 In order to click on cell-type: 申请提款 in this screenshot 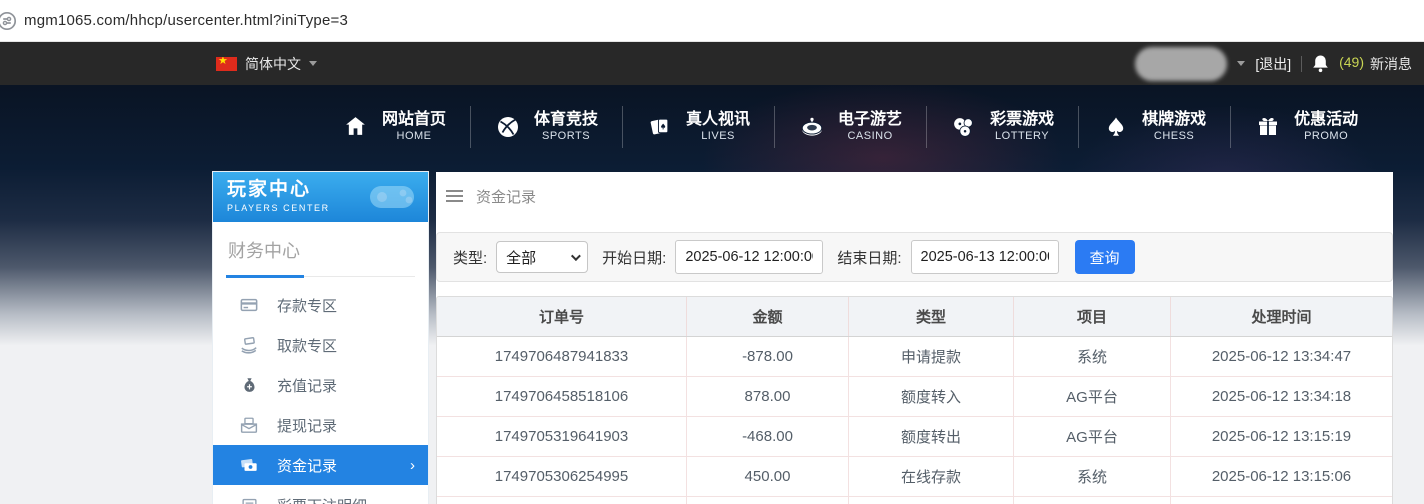, I will do `click(931, 356)`.